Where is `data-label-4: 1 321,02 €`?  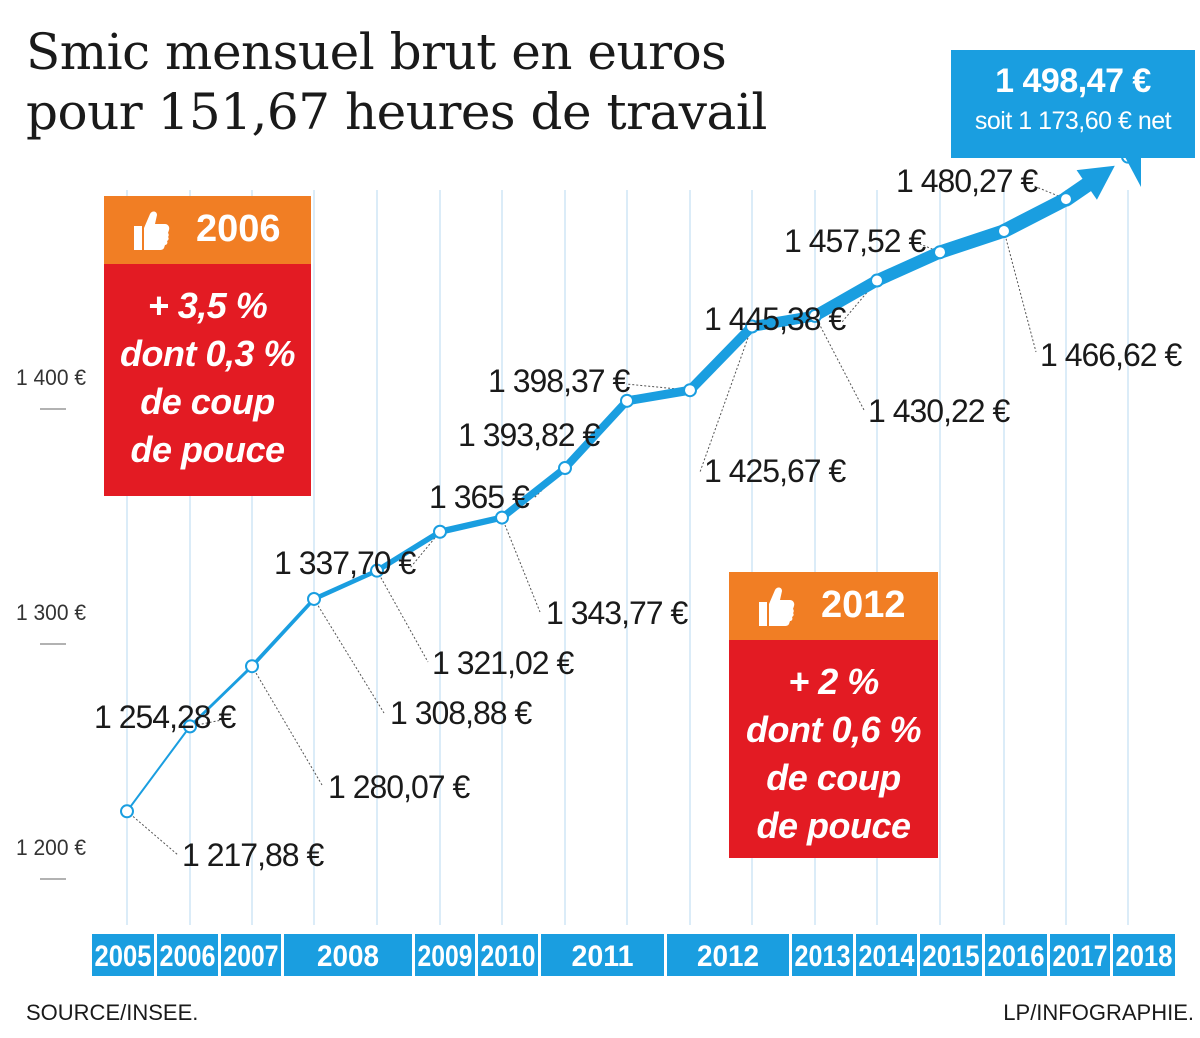 data-label-4: 1 321,02 € is located at coordinates (503, 663).